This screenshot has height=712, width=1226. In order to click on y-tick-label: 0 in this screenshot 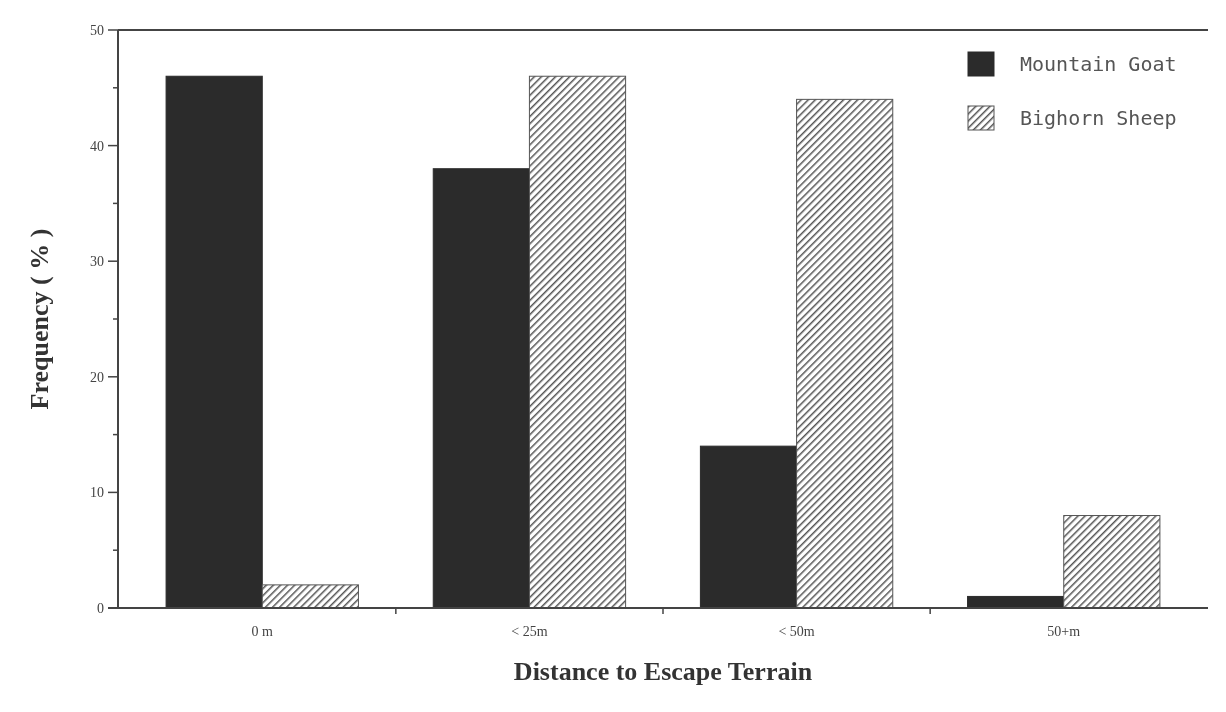, I will do `click(100, 608)`.